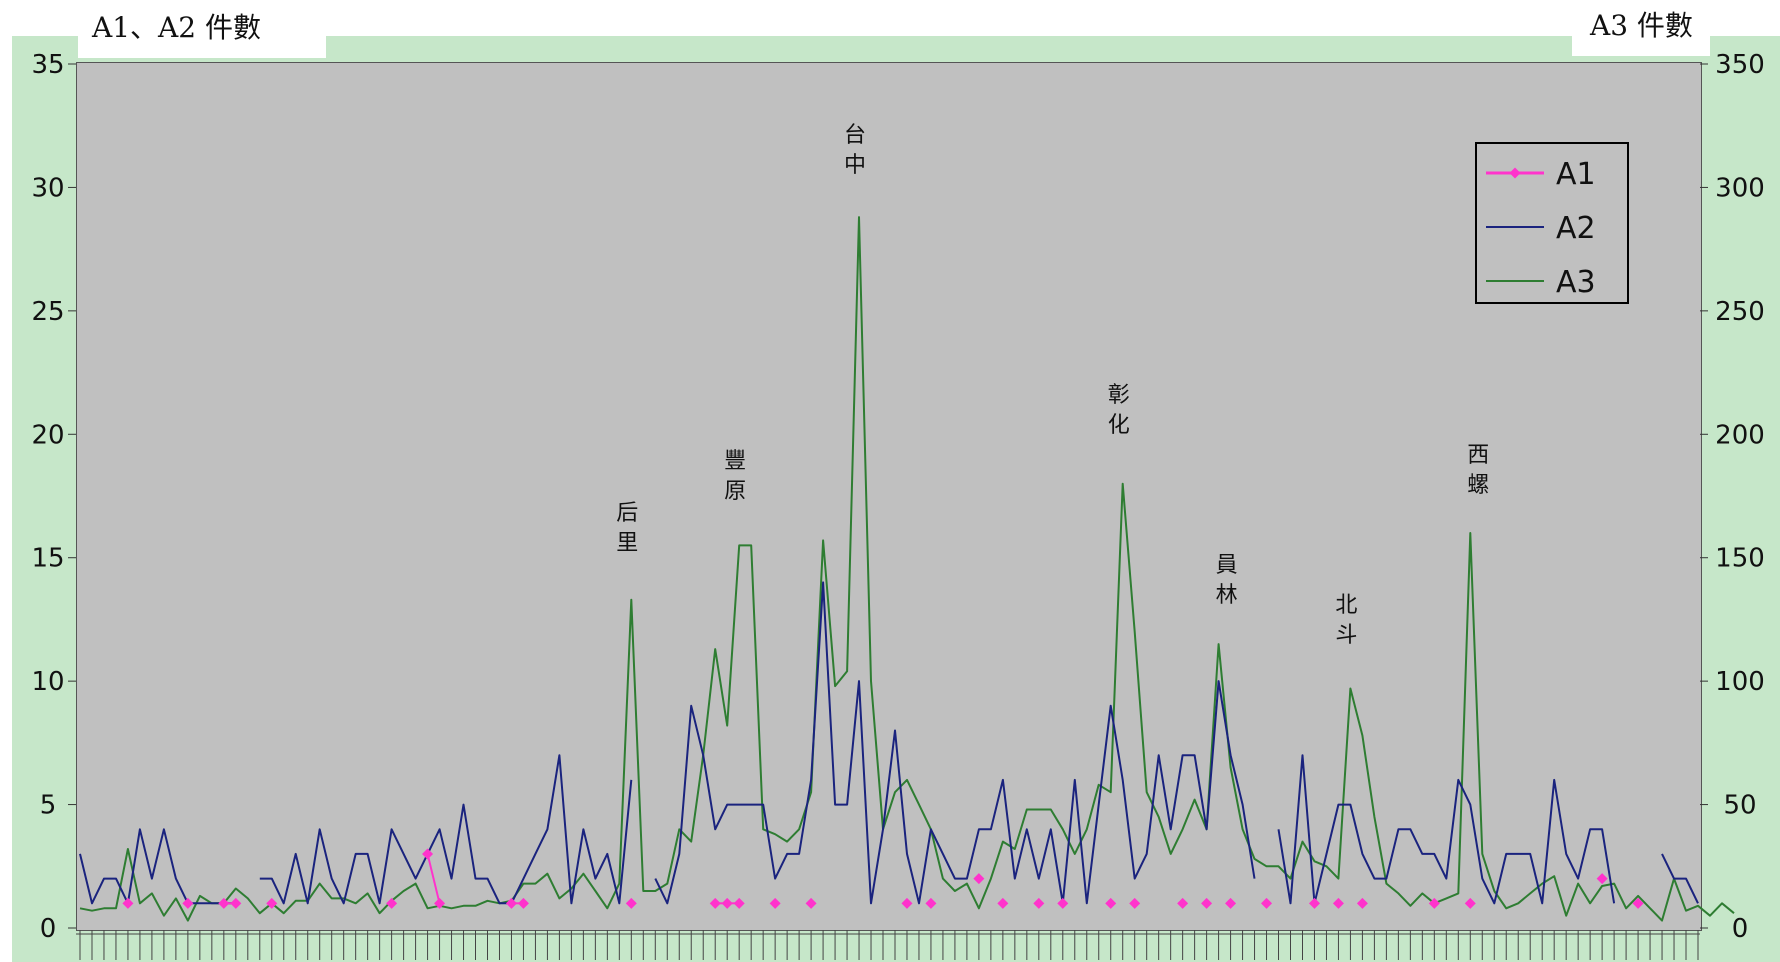 The height and width of the screenshot is (962, 1780). What do you see at coordinates (47, 559) in the screenshot?
I see `left-tick-label: 15` at bounding box center [47, 559].